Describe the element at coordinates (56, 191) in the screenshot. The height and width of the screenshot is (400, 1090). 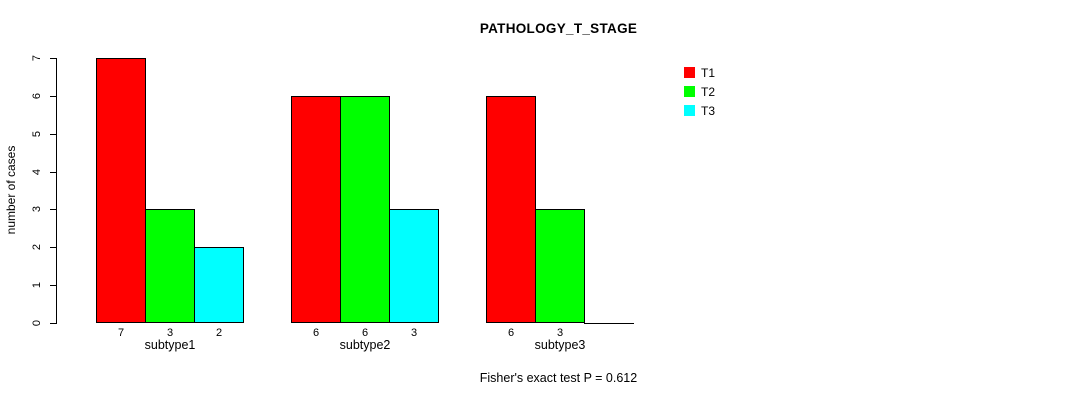
I see `y-axis-line` at that location.